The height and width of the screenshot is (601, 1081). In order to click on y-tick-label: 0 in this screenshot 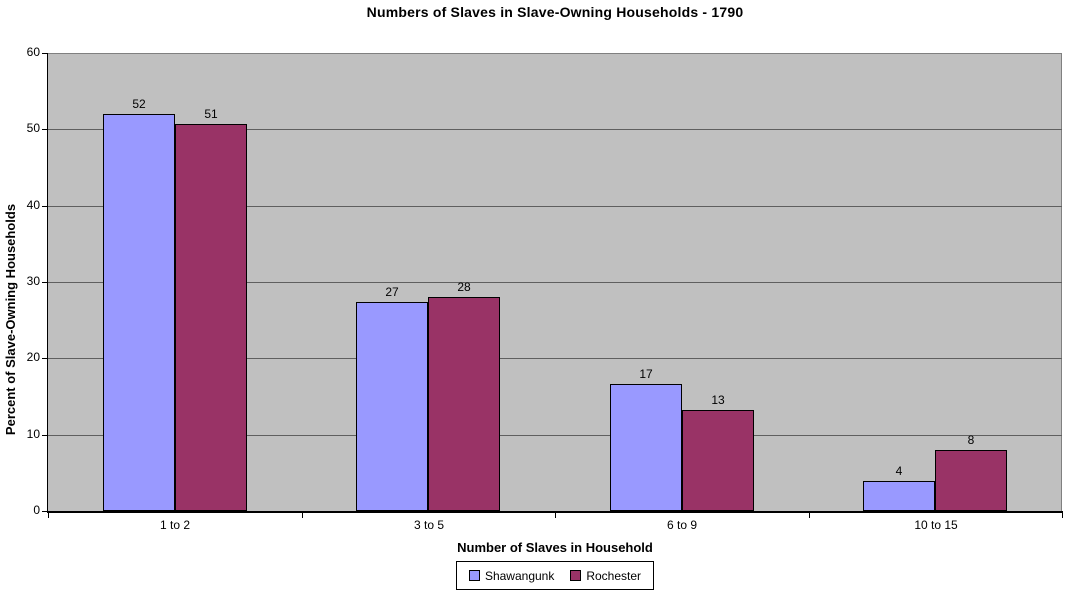, I will do `click(36, 510)`.